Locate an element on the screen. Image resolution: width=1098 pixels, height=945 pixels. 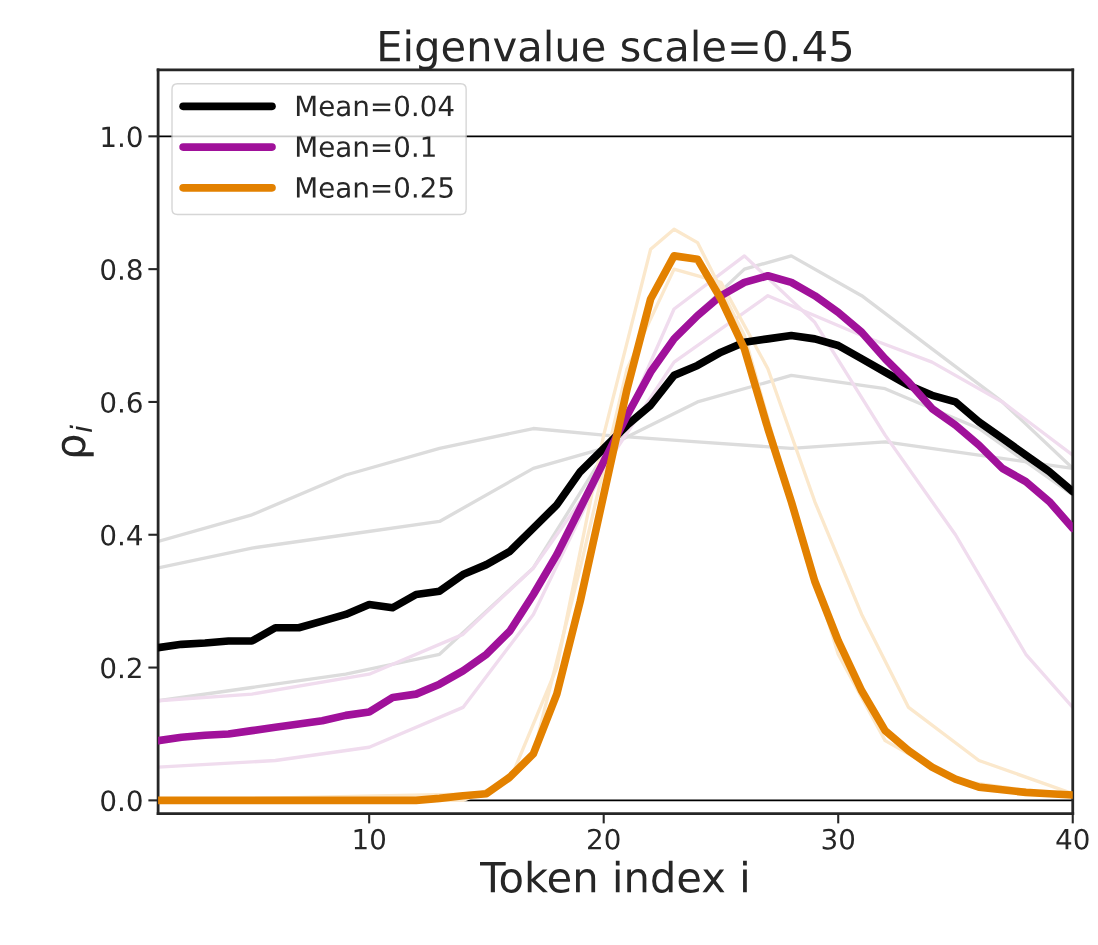
legend-label: Mean=0.1 is located at coordinates (365, 147).